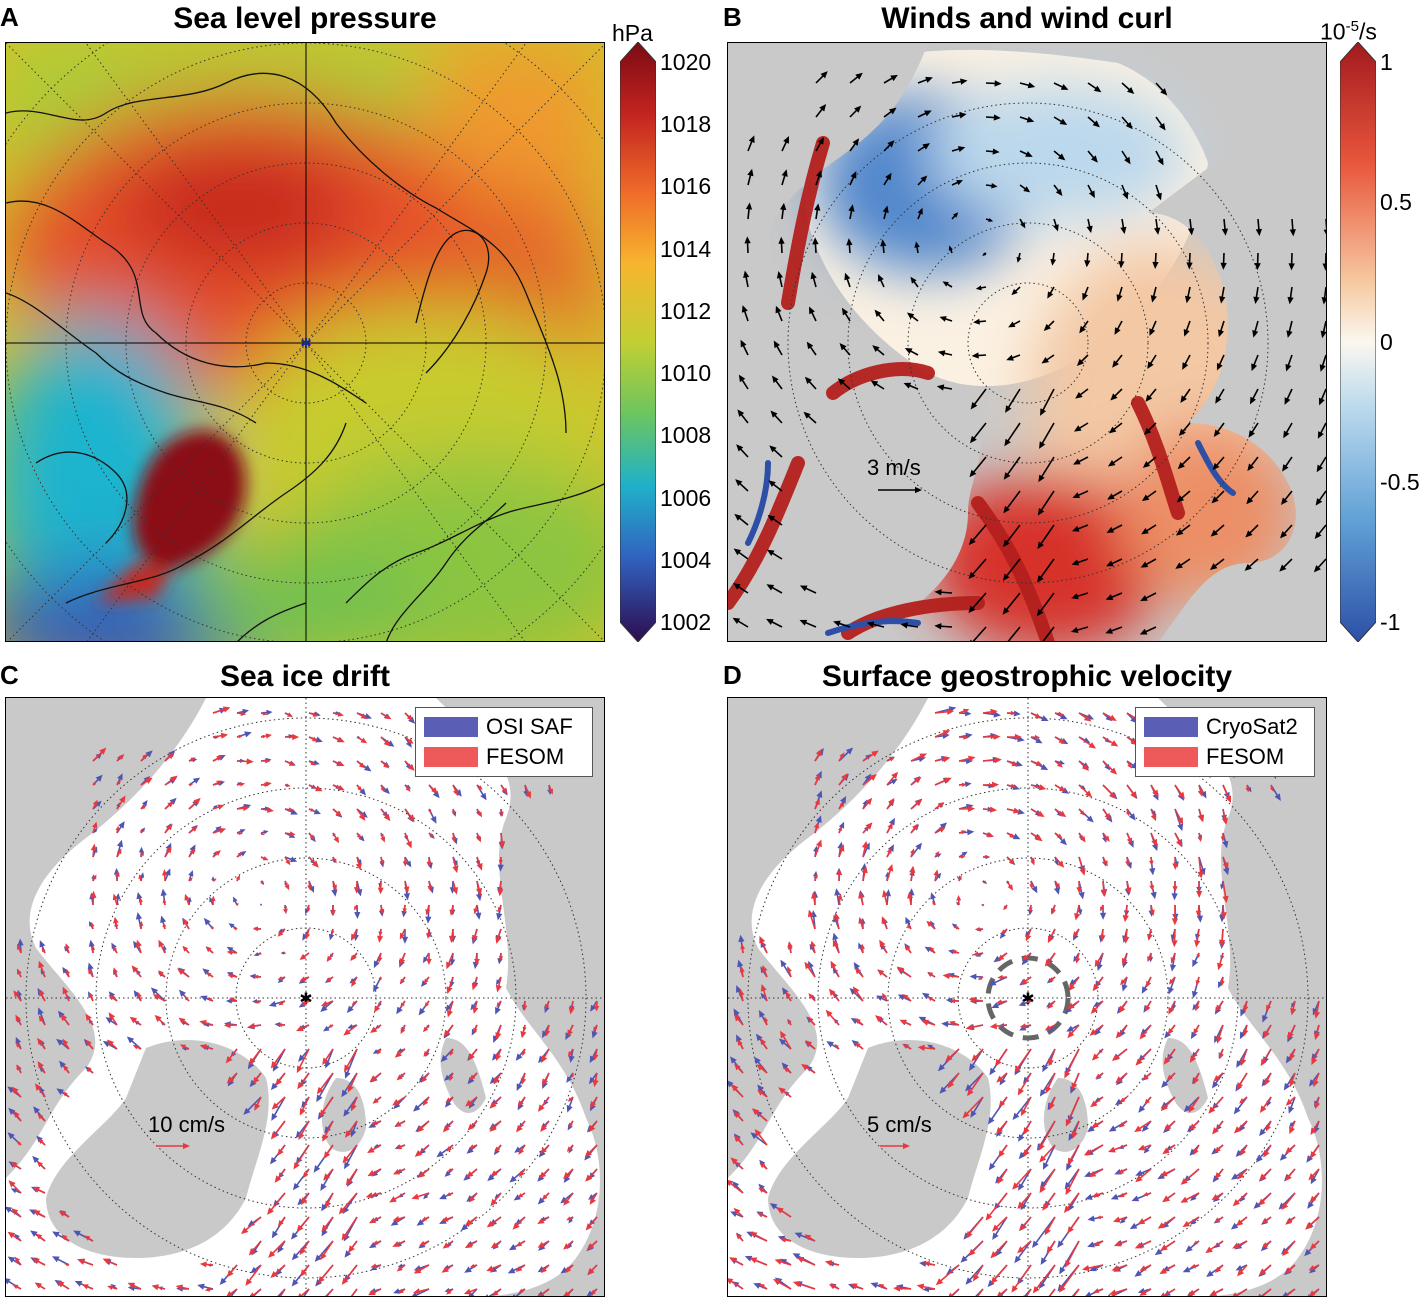  I want to click on geostrophic-legend-label: FESOM, so click(1245, 756).